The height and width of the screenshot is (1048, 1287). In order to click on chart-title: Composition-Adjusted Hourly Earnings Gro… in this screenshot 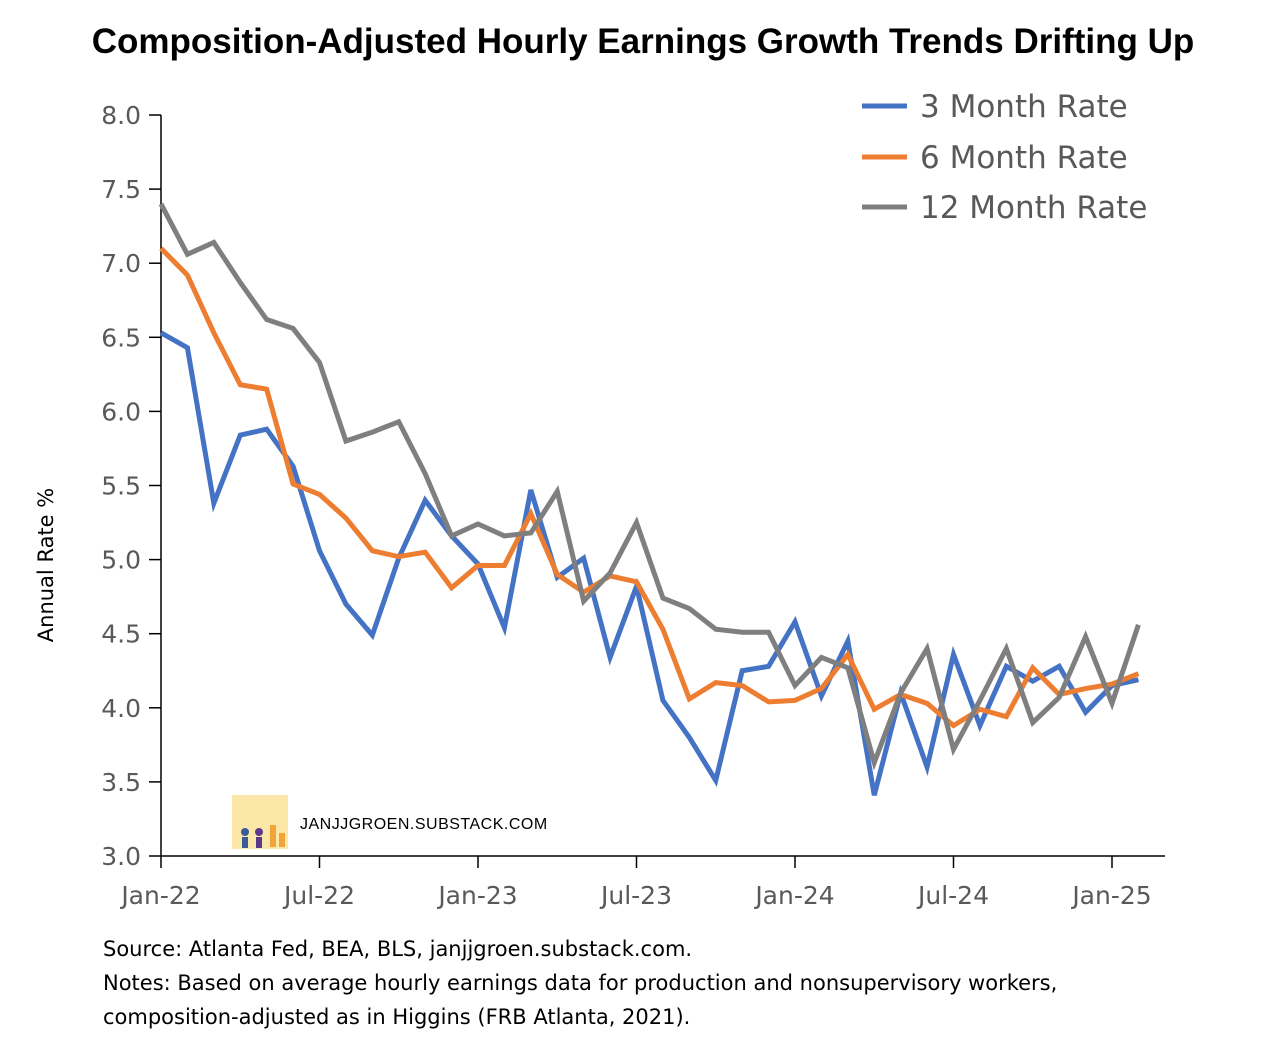, I will do `click(643, 41)`.